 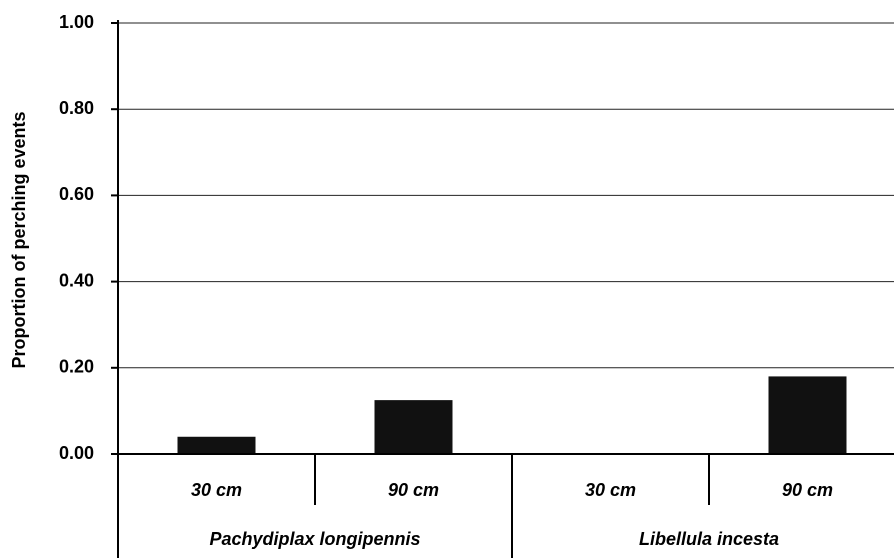 I want to click on group-label: Pachydiplax longipennis, so click(x=314, y=539).